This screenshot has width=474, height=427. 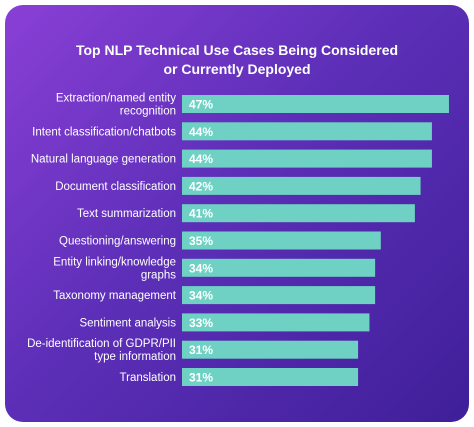 What do you see at coordinates (127, 323) in the screenshot?
I see `category-label-9: Sentiment analysis` at bounding box center [127, 323].